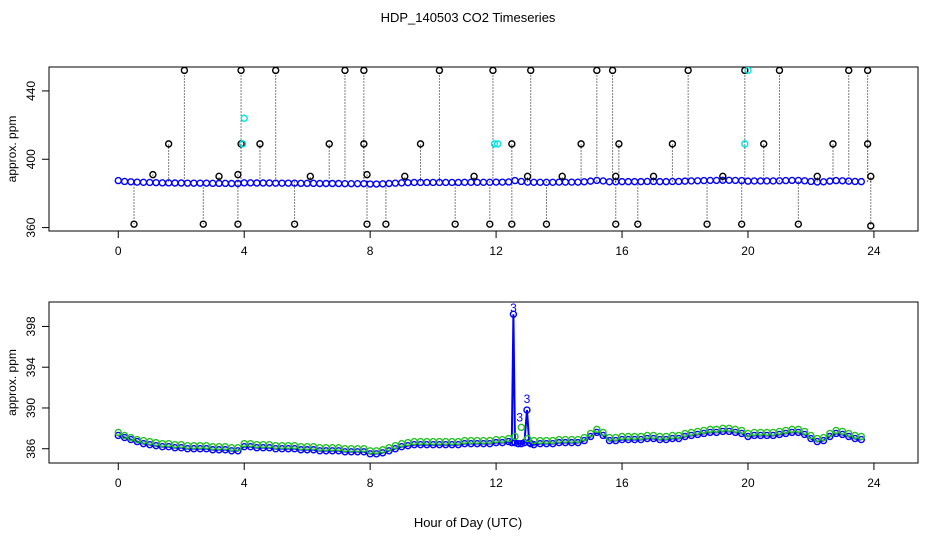 The image size is (936, 540). I want to click on x-axis-label: Hour of Day (UTC), so click(468, 522).